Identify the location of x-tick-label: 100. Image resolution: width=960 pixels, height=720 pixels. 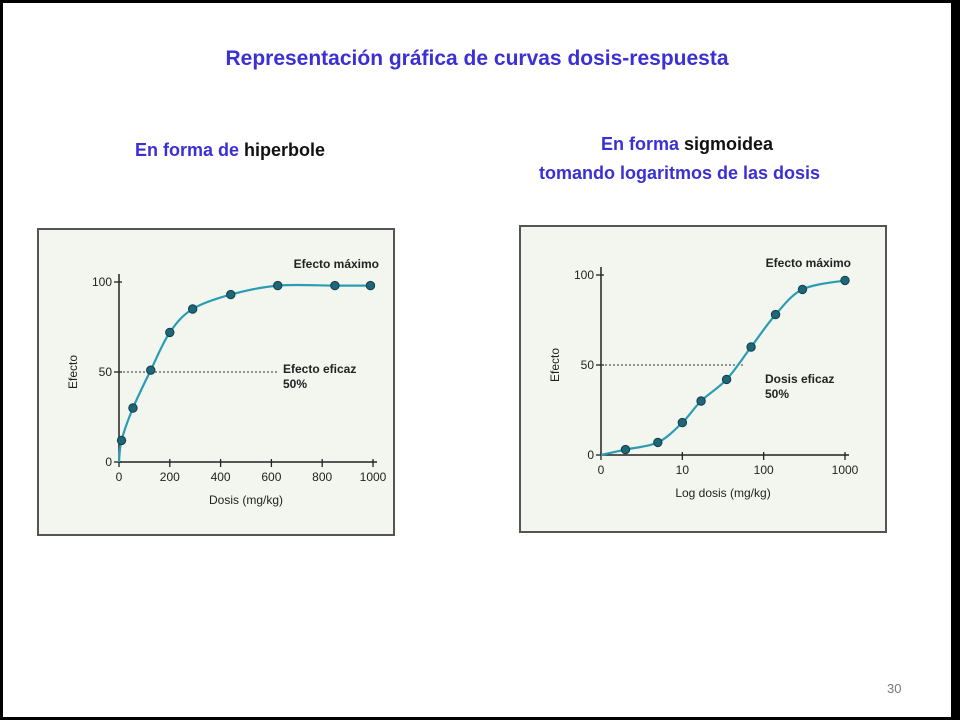
(764, 470).